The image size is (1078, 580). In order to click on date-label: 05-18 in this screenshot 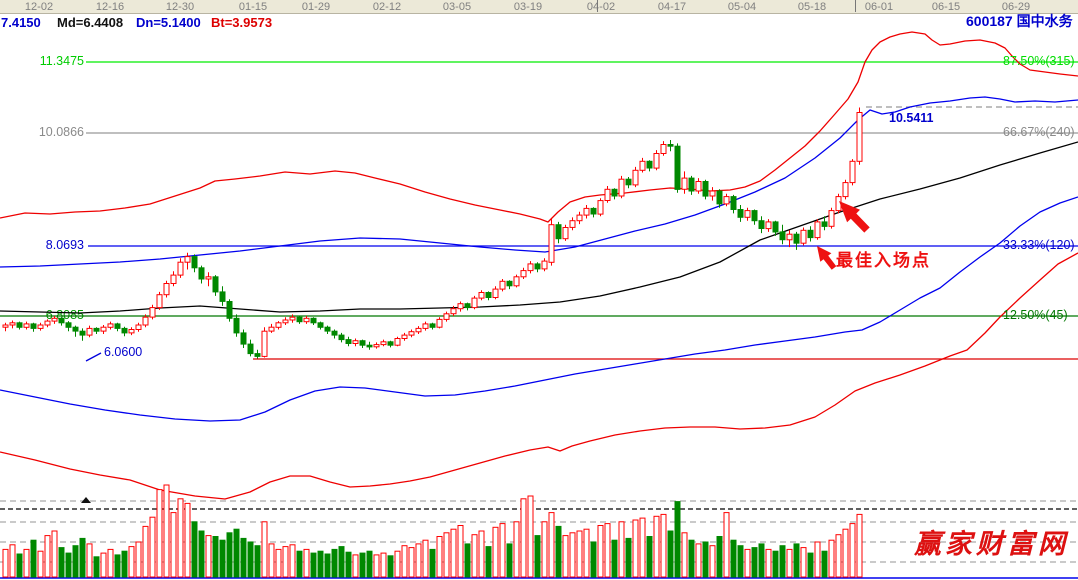, I will do `click(812, 7)`.